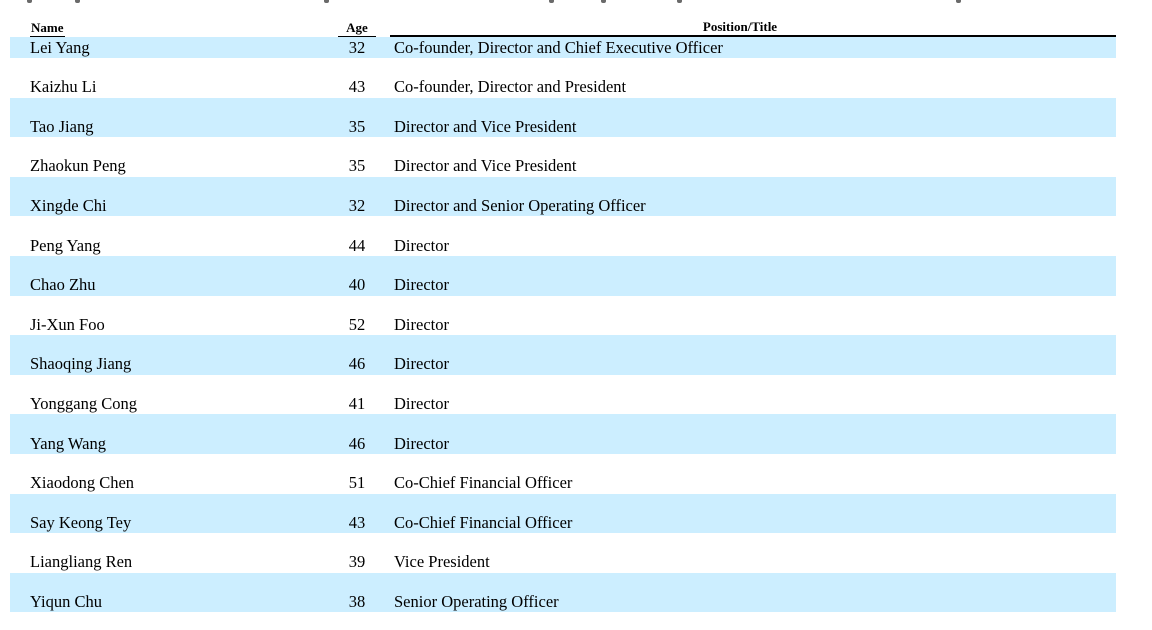 The image size is (1152, 630). Describe the element at coordinates (563, 592) in the screenshot. I see `table-row: Yiqun Chu 38 Senior Operating Officer` at that location.